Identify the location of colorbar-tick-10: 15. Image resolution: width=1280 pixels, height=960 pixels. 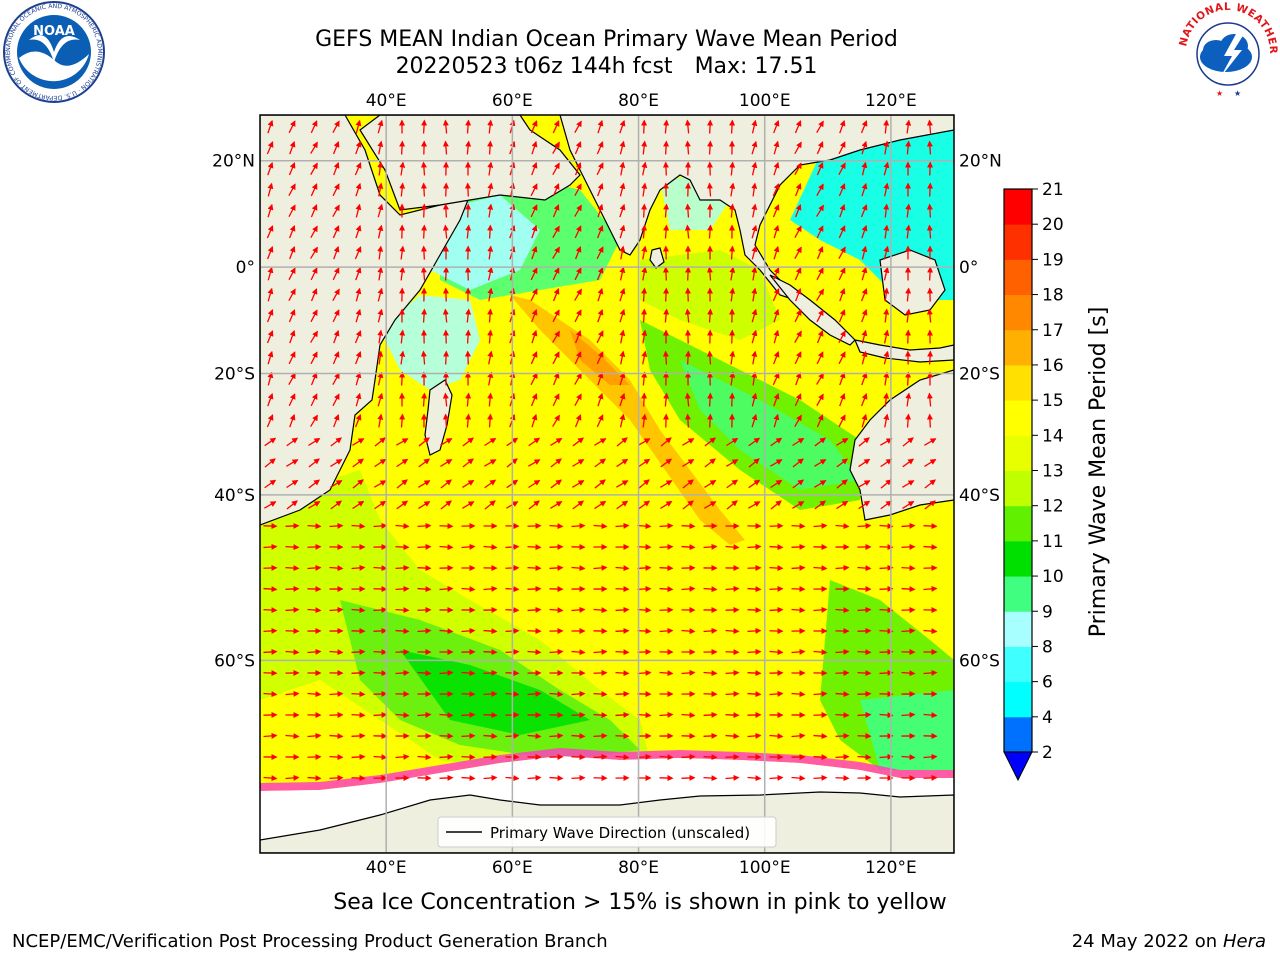
(1053, 401).